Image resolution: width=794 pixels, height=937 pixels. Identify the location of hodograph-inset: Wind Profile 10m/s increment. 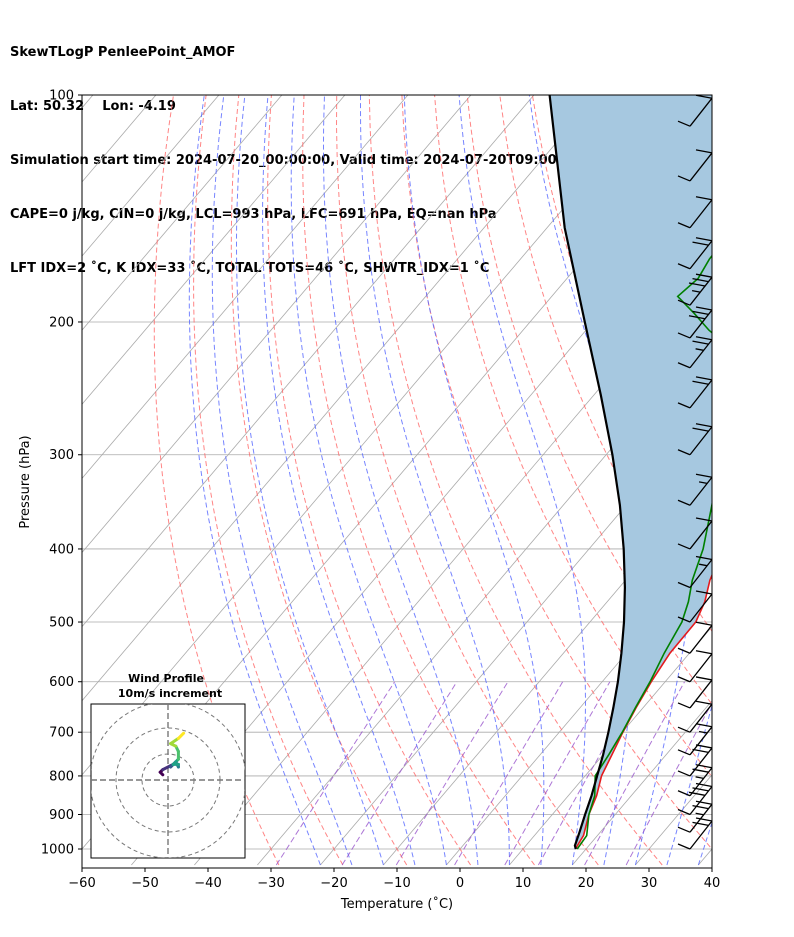
(168, 765).